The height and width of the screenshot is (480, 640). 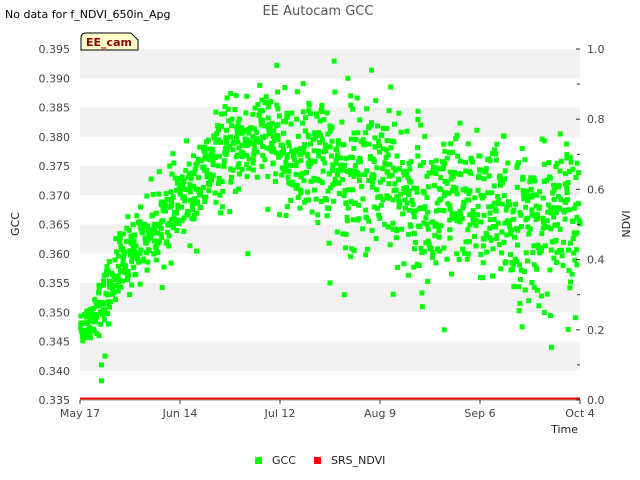 I want to click on y-tick-label: 0.380, so click(x=55, y=137).